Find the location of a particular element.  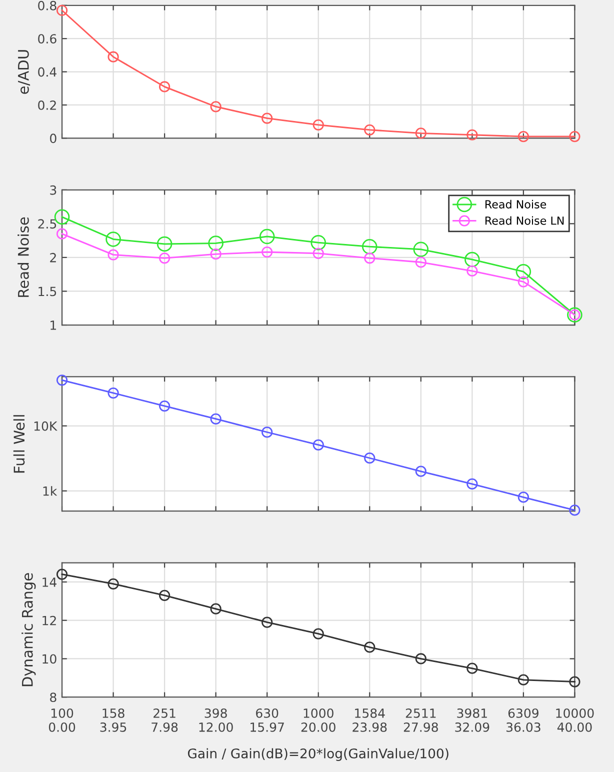

y-tick-label: 1 is located at coordinates (53, 325).